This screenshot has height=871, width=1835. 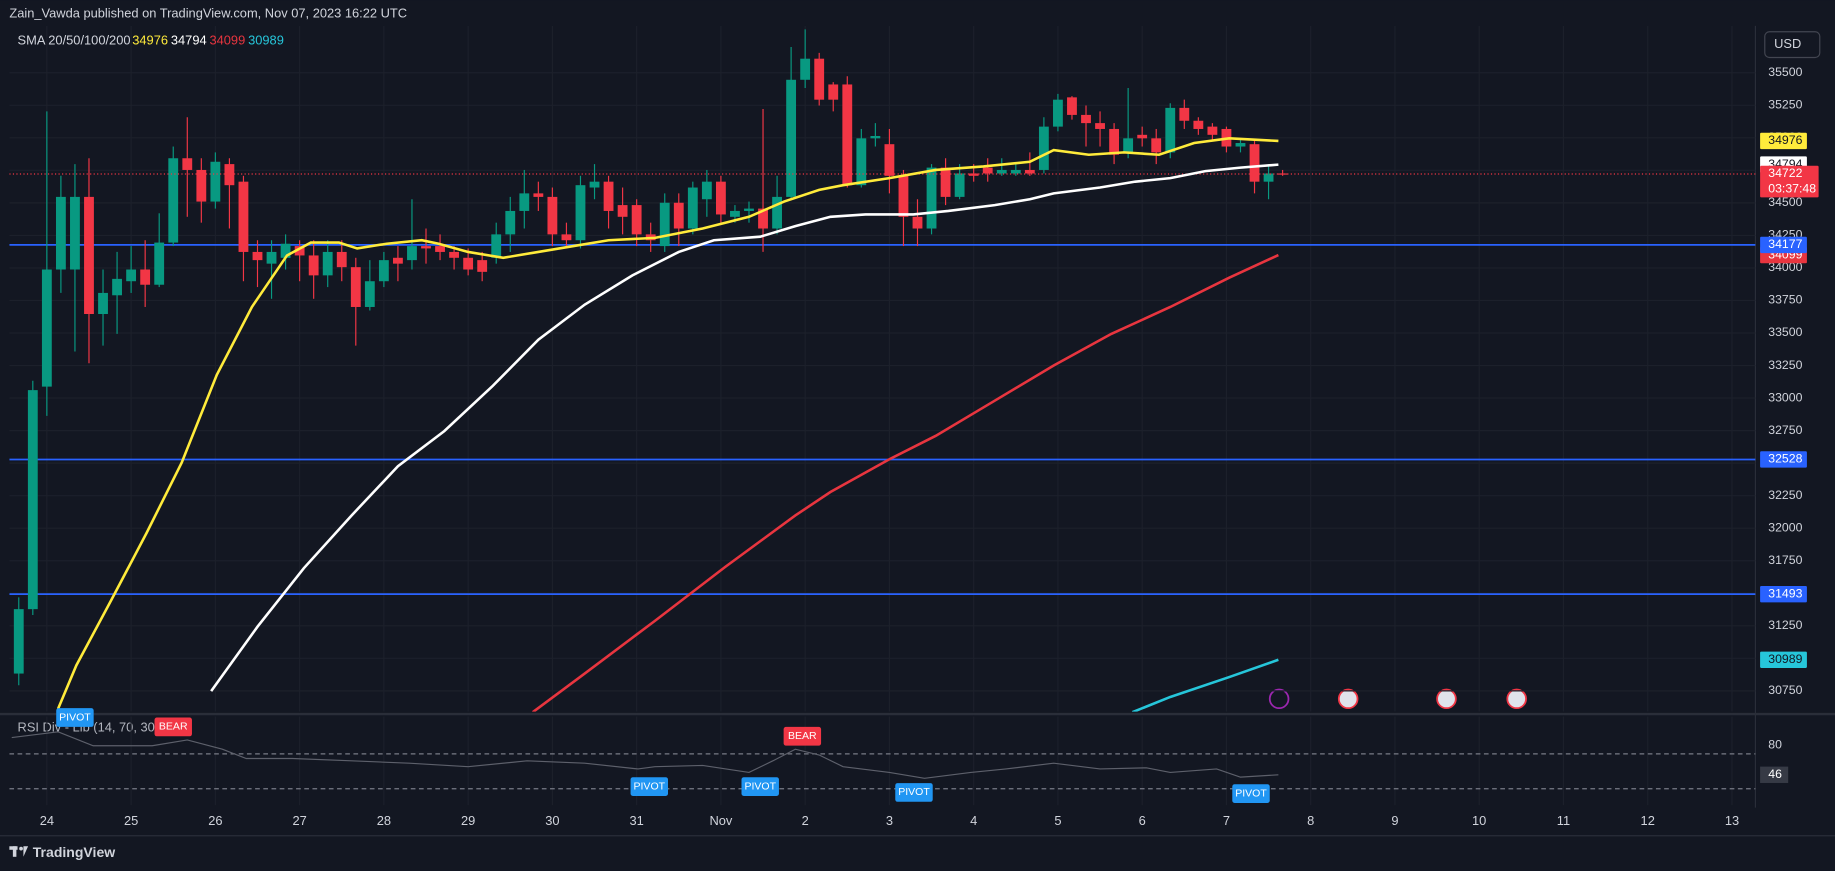 I want to click on rsi-tag, so click(x=1774, y=774).